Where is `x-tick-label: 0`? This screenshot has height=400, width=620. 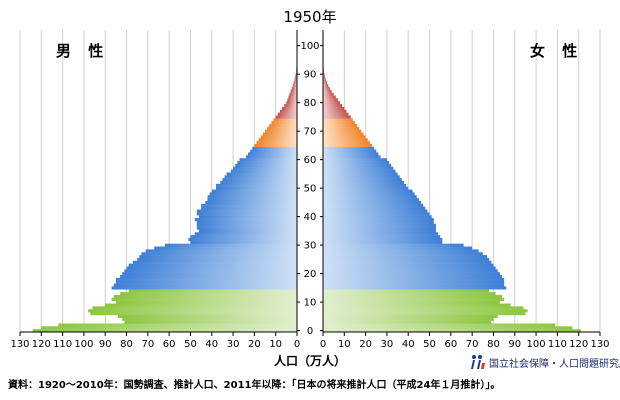
x-tick-label: 0 is located at coordinates (323, 344).